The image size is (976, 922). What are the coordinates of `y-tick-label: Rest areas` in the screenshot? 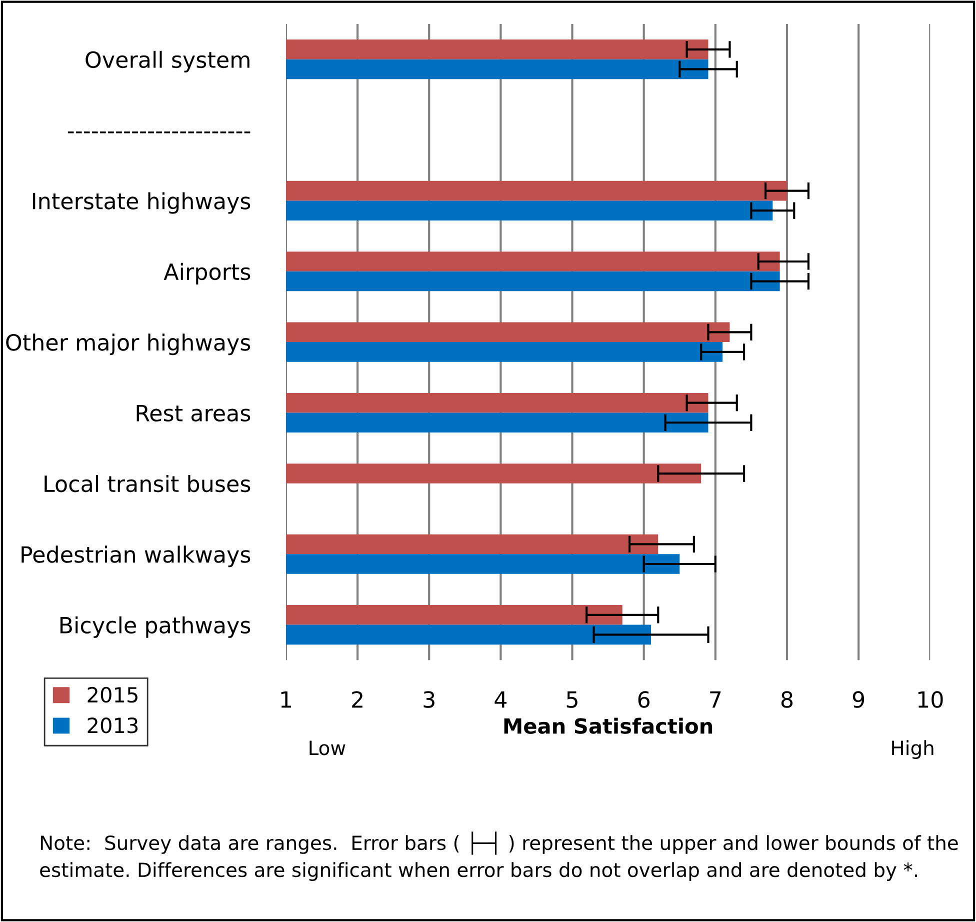 It's located at (193, 413).